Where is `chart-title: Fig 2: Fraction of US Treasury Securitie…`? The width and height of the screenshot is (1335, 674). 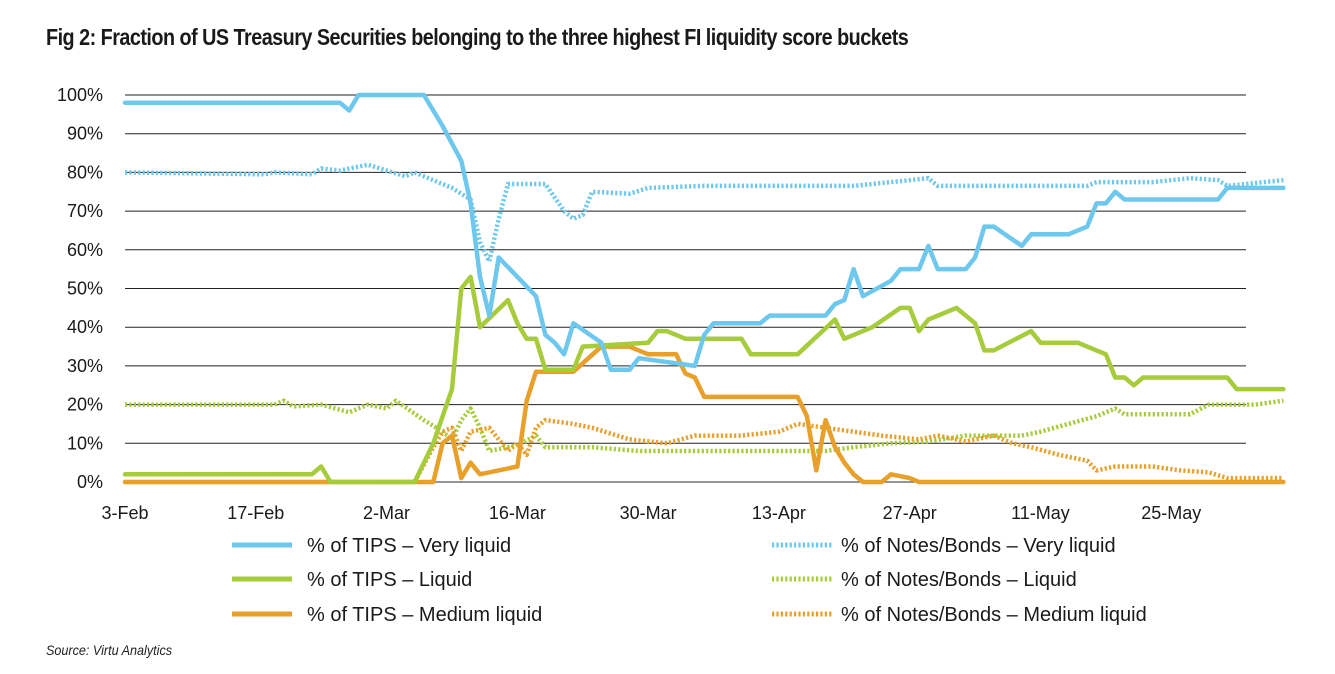 chart-title: Fig 2: Fraction of US Treasury Securitie… is located at coordinates (477, 37).